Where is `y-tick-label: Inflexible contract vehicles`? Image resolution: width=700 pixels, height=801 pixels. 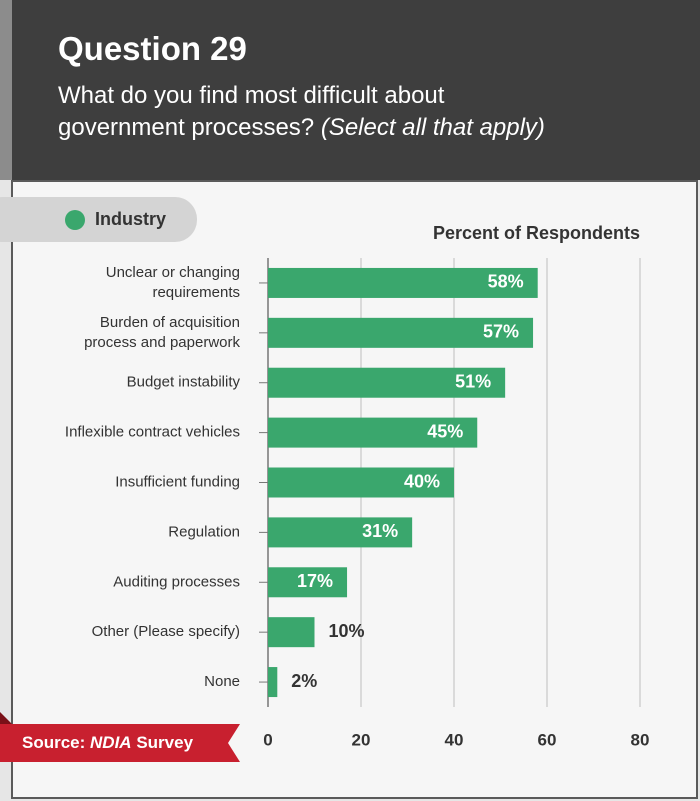
y-tick-label: Inflexible contract vehicles is located at coordinates (152, 432).